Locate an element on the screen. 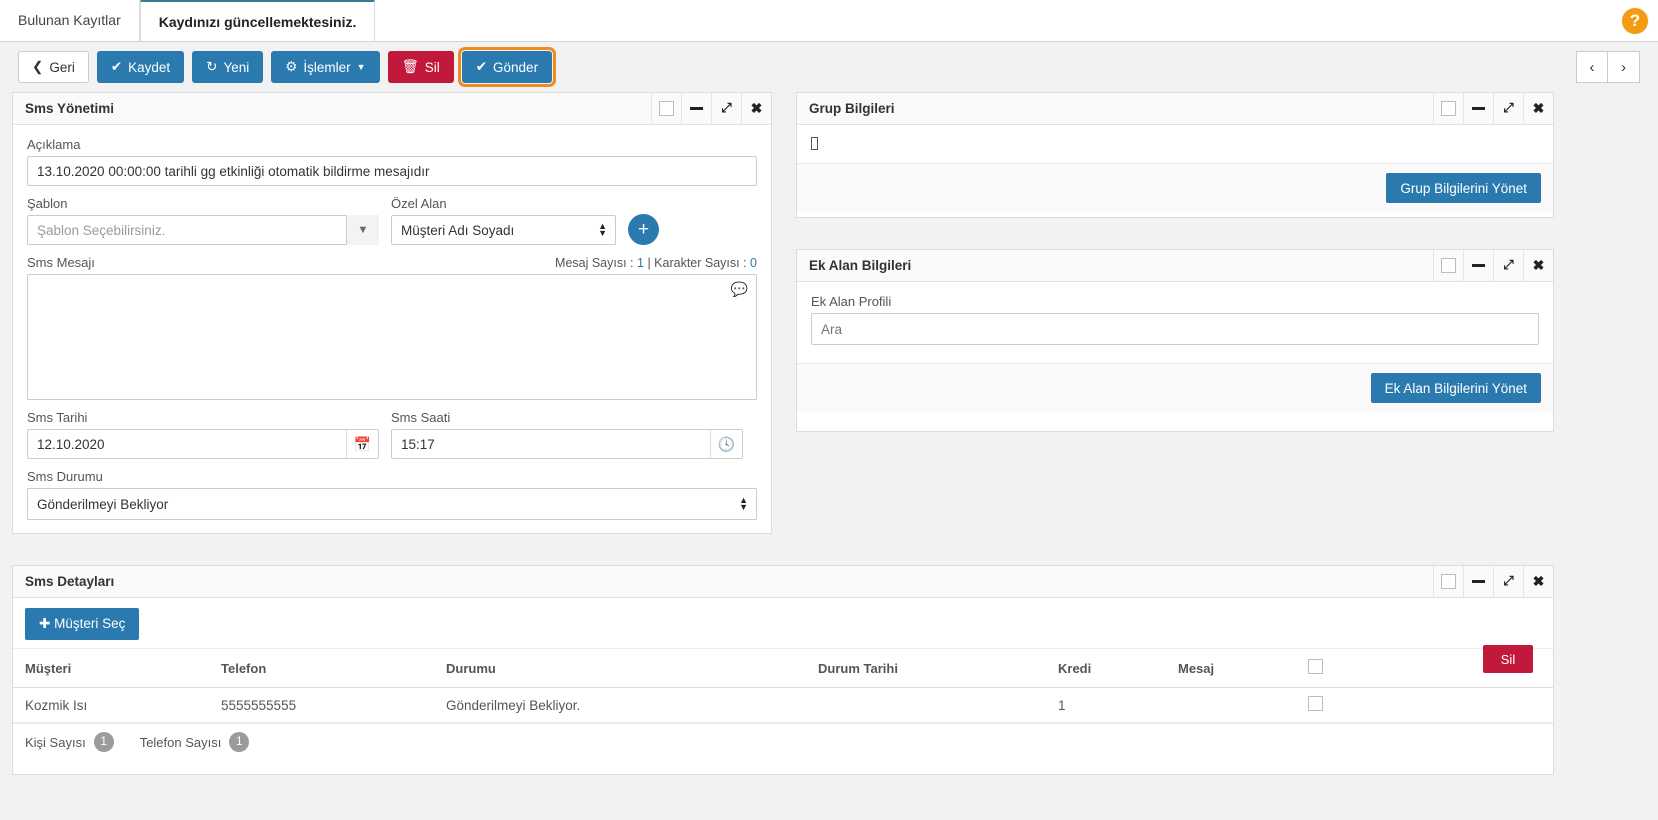  ozel-alan-select: Müşteri Adı Soyadı is located at coordinates (503, 230).